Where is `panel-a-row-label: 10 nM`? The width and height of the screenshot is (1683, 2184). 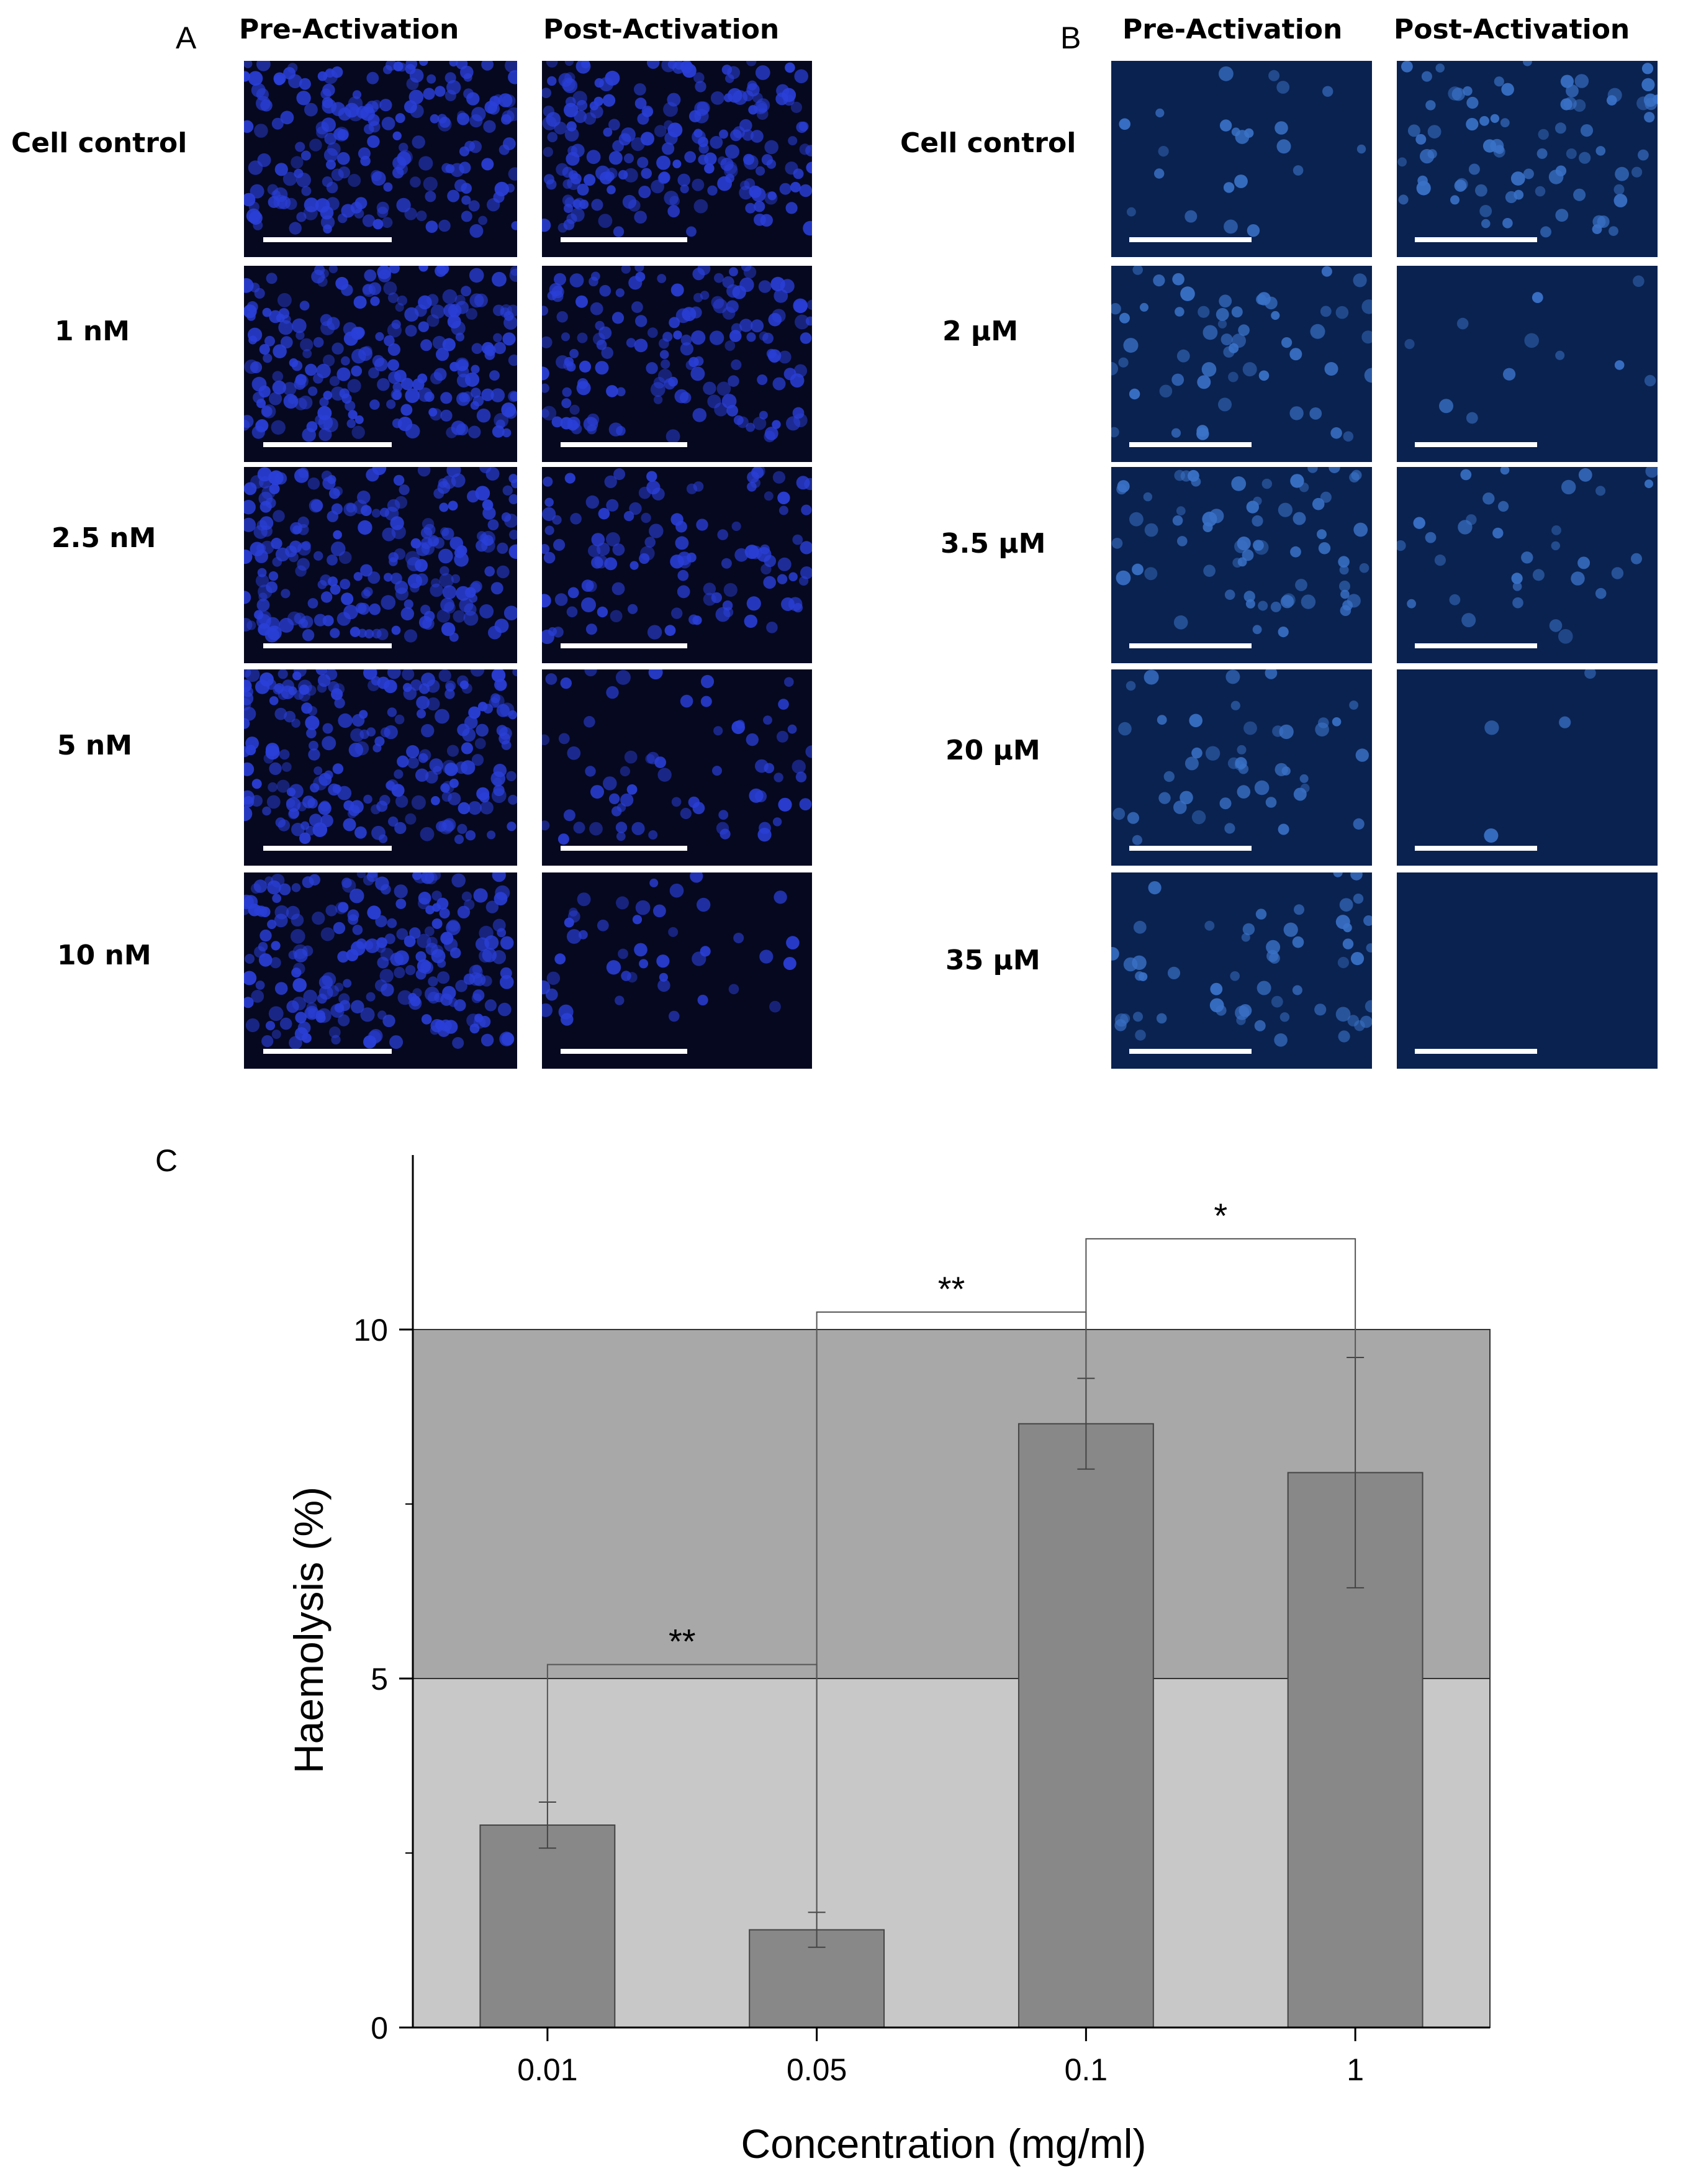
panel-a-row-label: 10 nM is located at coordinates (104, 955).